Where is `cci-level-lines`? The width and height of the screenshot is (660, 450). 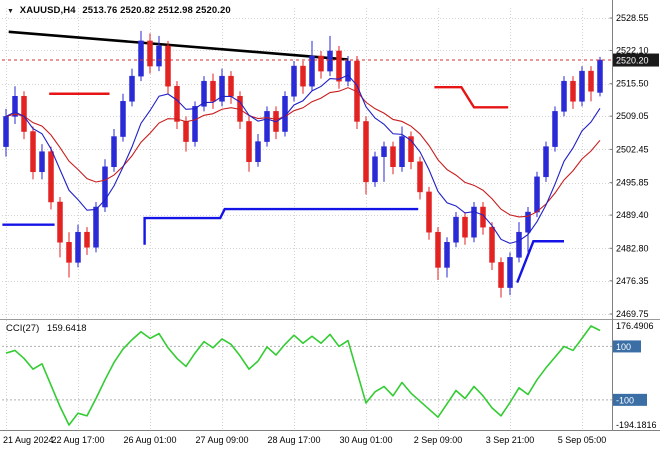
cci-level-lines is located at coordinates (307, 373).